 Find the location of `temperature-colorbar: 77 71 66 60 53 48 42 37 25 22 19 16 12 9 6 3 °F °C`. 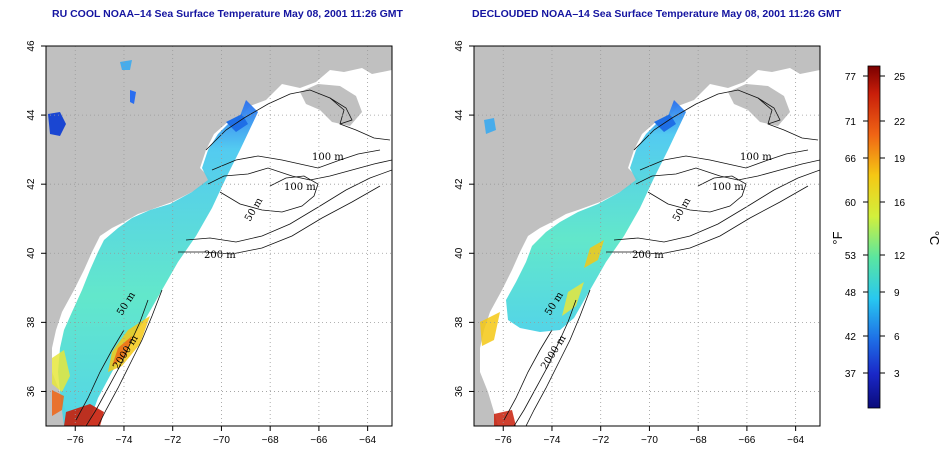

temperature-colorbar: 77 71 66 60 53 48 42 37 25 22 19 16 12 9 6 3 °F °C is located at coordinates (886, 237).